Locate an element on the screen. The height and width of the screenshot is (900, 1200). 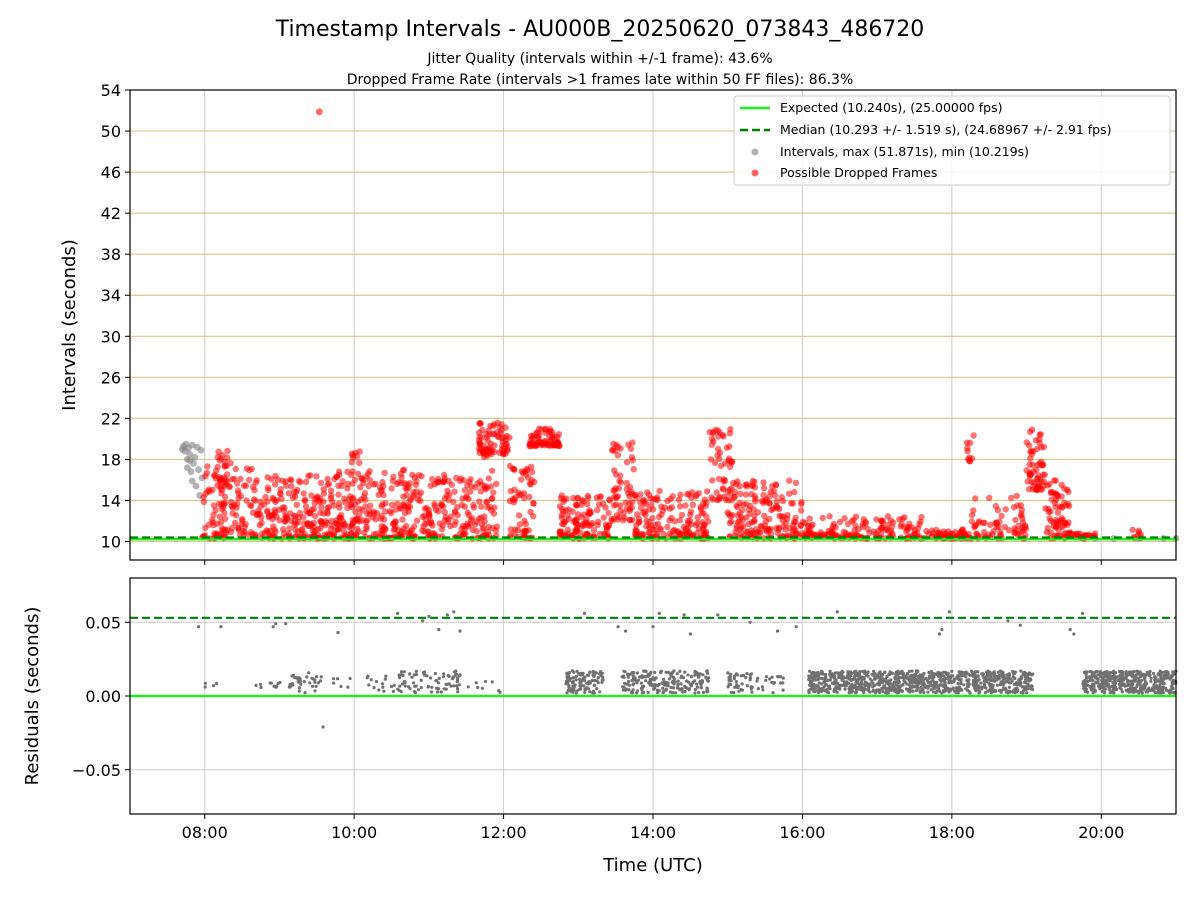
time-tick-label: 20:00 is located at coordinates (1101, 832).